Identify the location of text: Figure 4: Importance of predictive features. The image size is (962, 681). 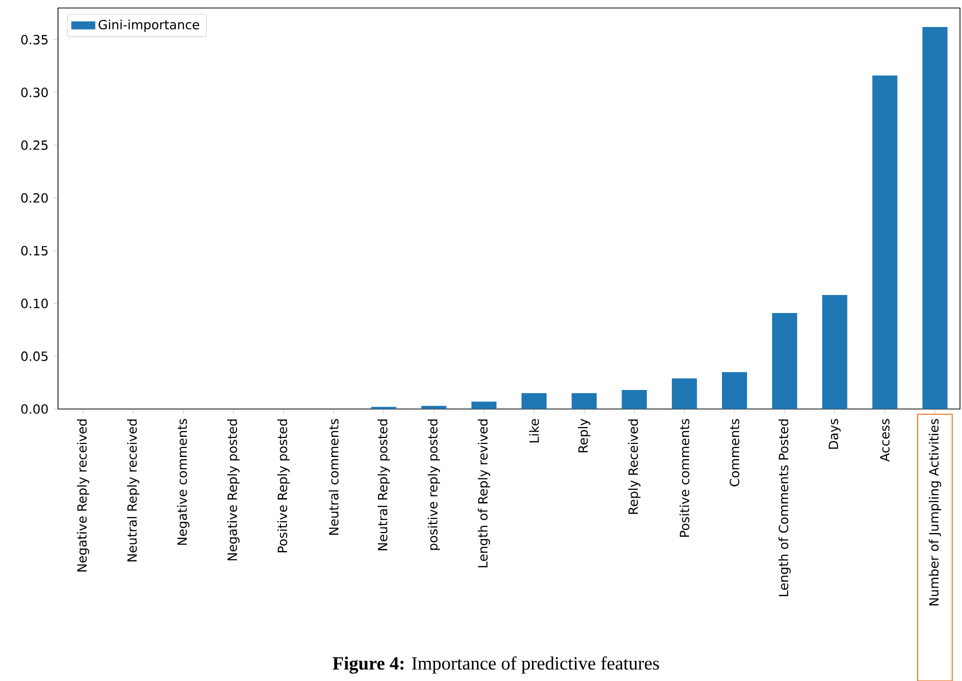
(495, 665).